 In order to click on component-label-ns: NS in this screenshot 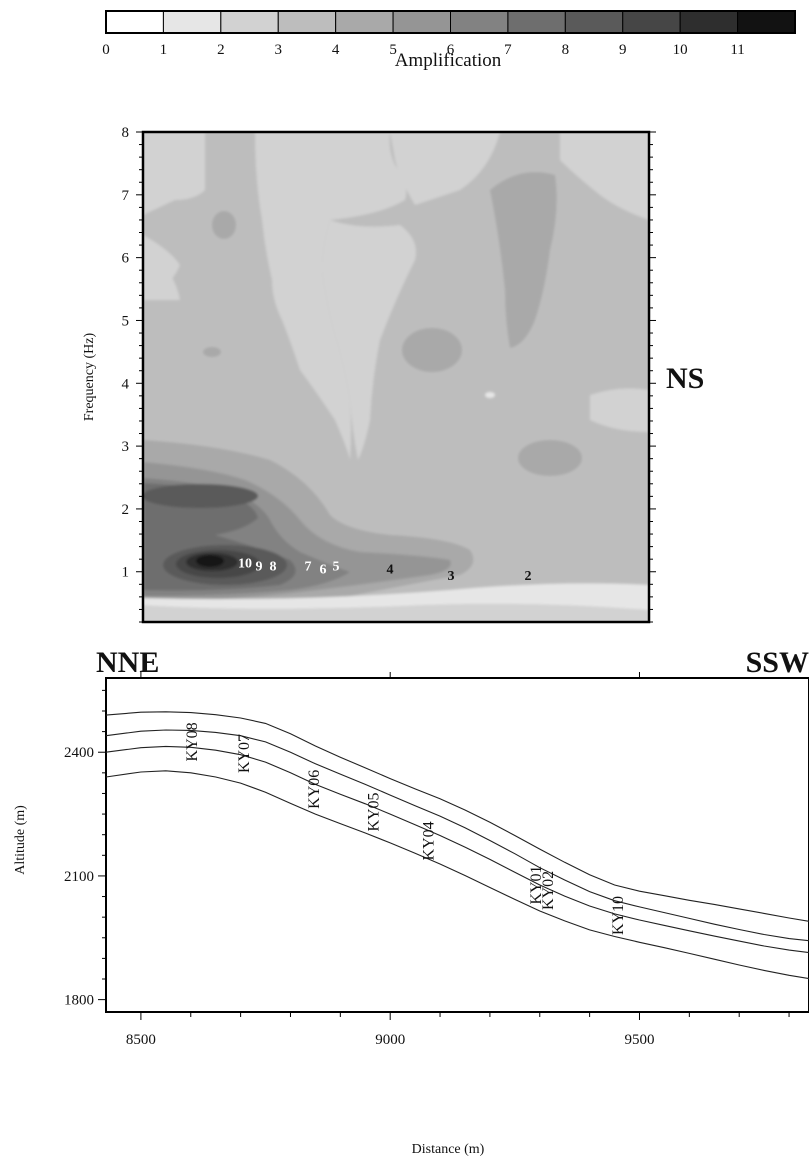, I will do `click(685, 378)`.